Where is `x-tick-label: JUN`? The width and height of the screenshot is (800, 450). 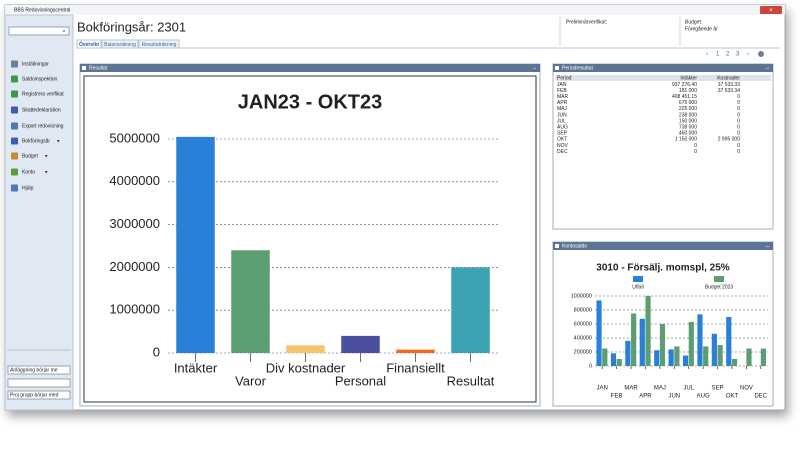 x-tick-label: JUN is located at coordinates (674, 397).